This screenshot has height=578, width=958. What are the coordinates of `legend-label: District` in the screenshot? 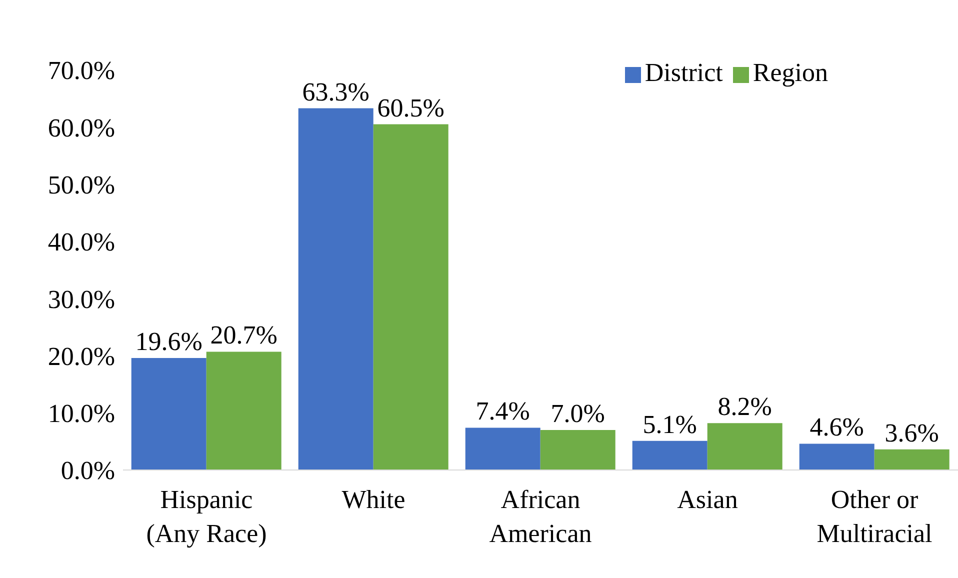 It's located at (683, 72).